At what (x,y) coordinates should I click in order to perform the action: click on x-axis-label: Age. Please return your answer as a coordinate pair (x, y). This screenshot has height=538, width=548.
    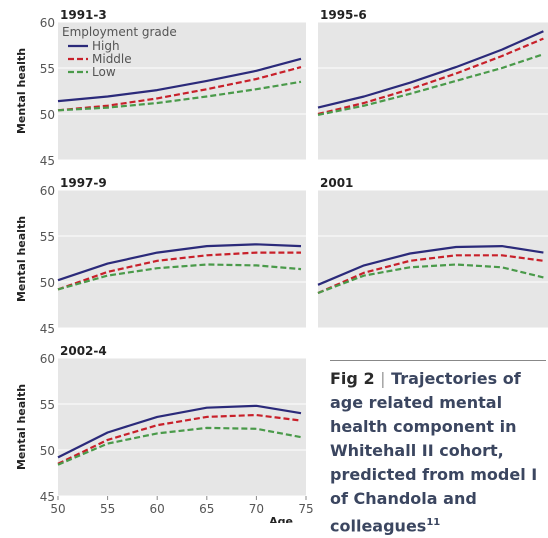
    Looking at the image, I should click on (281, 519).